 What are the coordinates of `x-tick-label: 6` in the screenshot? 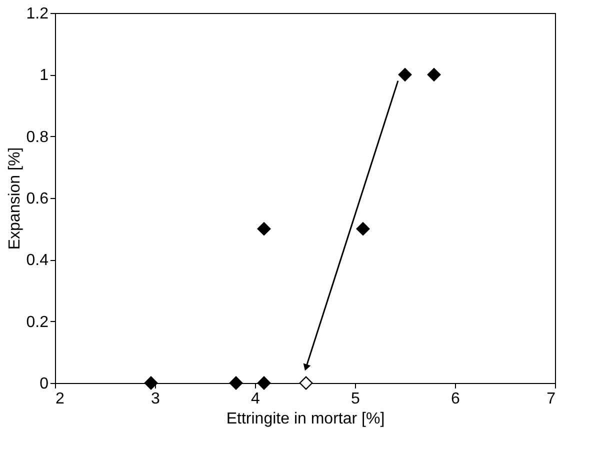 It's located at (455, 399).